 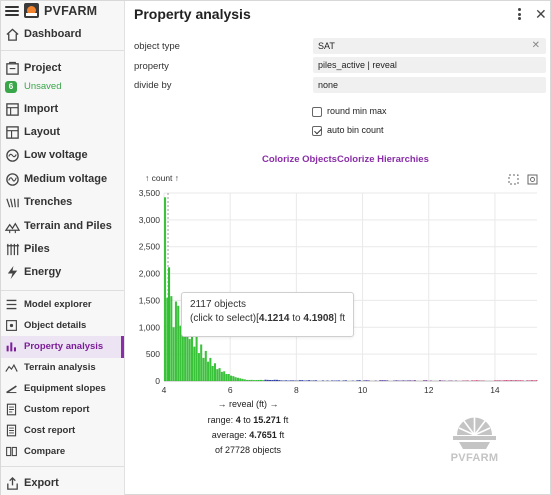 I want to click on checkbox-box-checked, so click(x=317, y=131).